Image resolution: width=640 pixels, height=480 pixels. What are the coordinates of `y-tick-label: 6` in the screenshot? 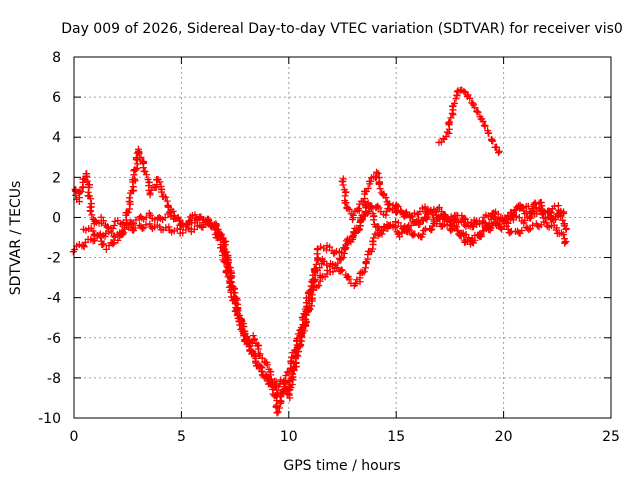 It's located at (56, 98).